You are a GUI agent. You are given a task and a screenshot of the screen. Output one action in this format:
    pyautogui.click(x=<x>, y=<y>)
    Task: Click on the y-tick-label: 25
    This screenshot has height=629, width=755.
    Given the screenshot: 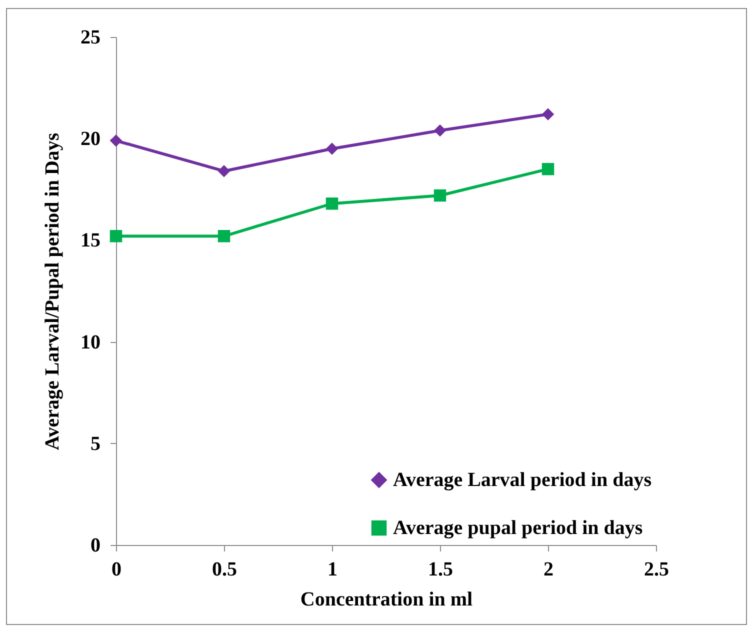 What is the action you would take?
    pyautogui.click(x=90, y=37)
    